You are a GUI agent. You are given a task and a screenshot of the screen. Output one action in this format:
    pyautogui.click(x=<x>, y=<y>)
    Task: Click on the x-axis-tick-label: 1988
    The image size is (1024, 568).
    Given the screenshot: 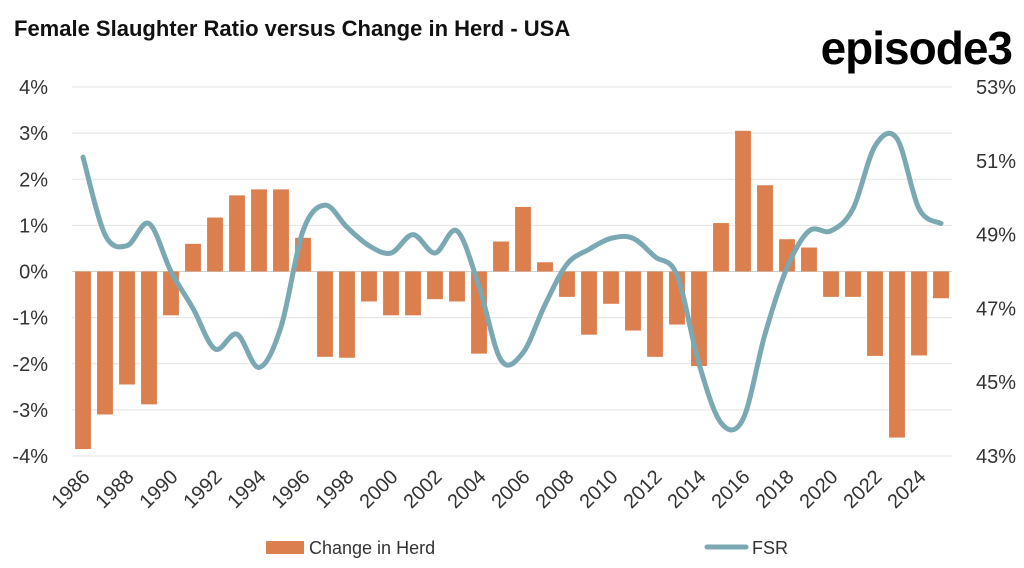 What is the action you would take?
    pyautogui.click(x=115, y=489)
    